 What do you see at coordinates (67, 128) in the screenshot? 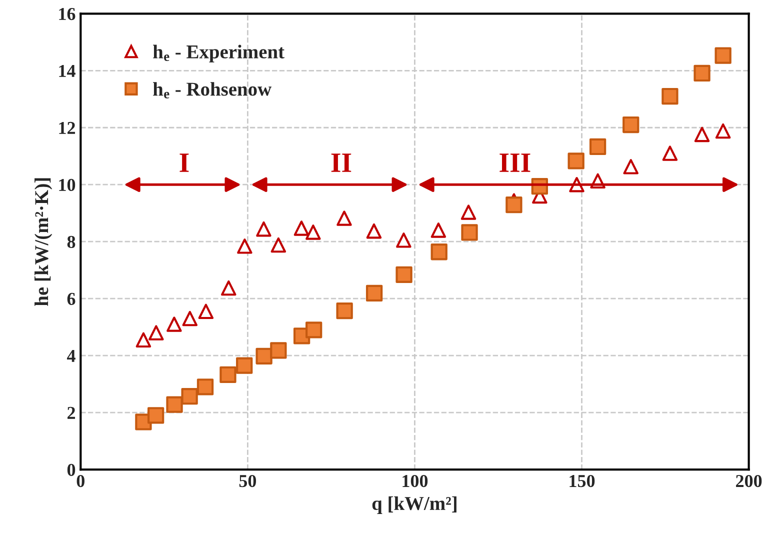
I see `y-tick-label: 12` at bounding box center [67, 128].